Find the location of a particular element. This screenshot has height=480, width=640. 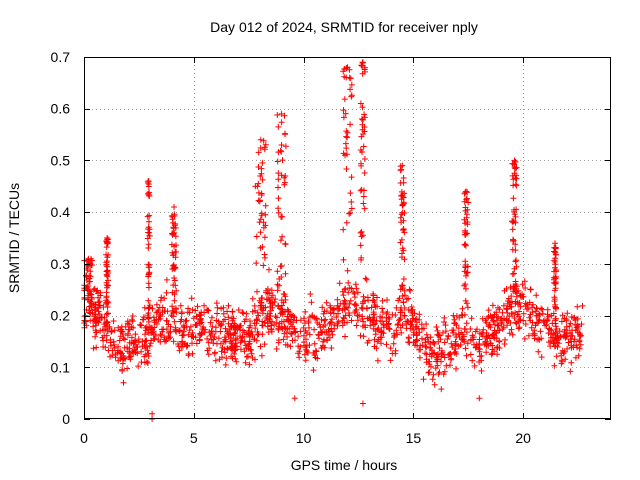

y-tick-labels: 0 0.1 0.2 0.3 0.4 0.5 0.6 0.7 is located at coordinates (61, 238).